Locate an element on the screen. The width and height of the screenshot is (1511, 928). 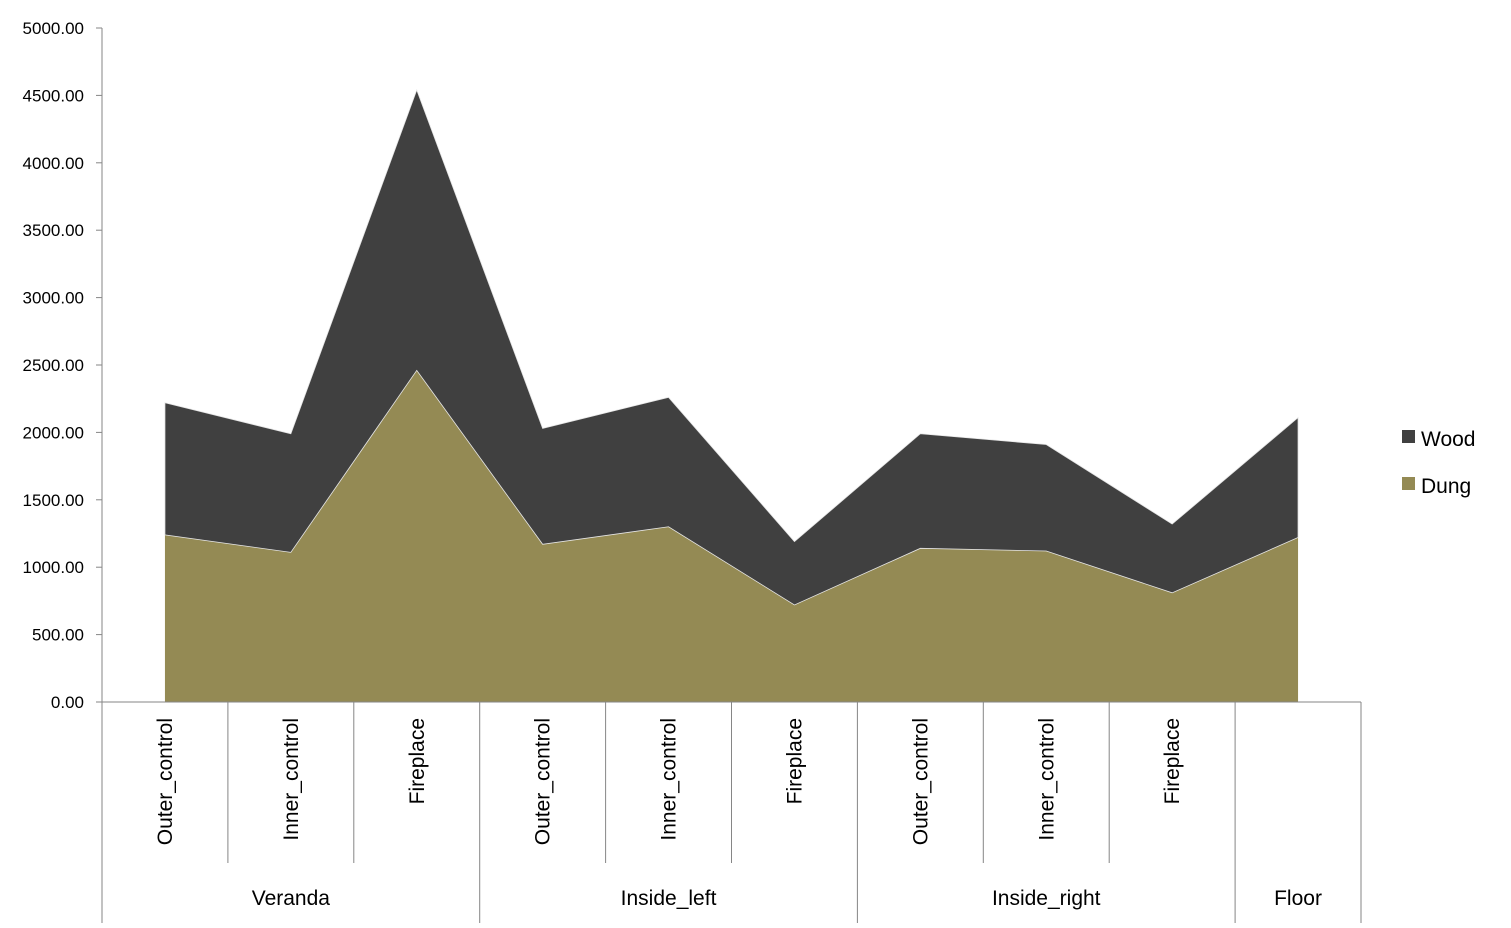
y-tick-label: 1500.00 is located at coordinates (53, 500).